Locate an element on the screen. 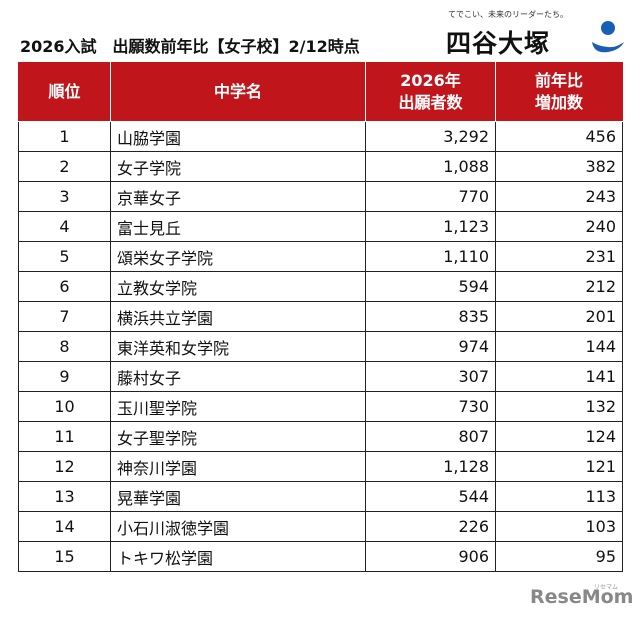  cell: 807 is located at coordinates (430, 436).